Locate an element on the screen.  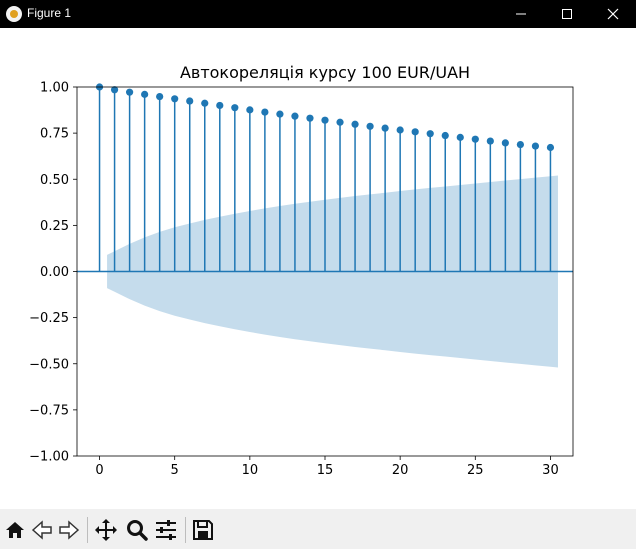
pan-icon is located at coordinates (106, 530).